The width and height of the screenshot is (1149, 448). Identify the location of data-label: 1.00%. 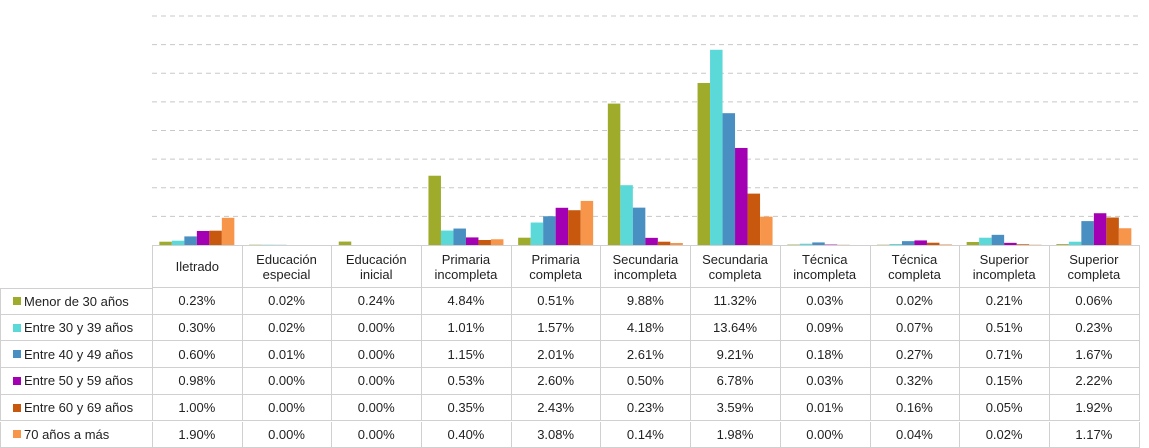
(197, 408).